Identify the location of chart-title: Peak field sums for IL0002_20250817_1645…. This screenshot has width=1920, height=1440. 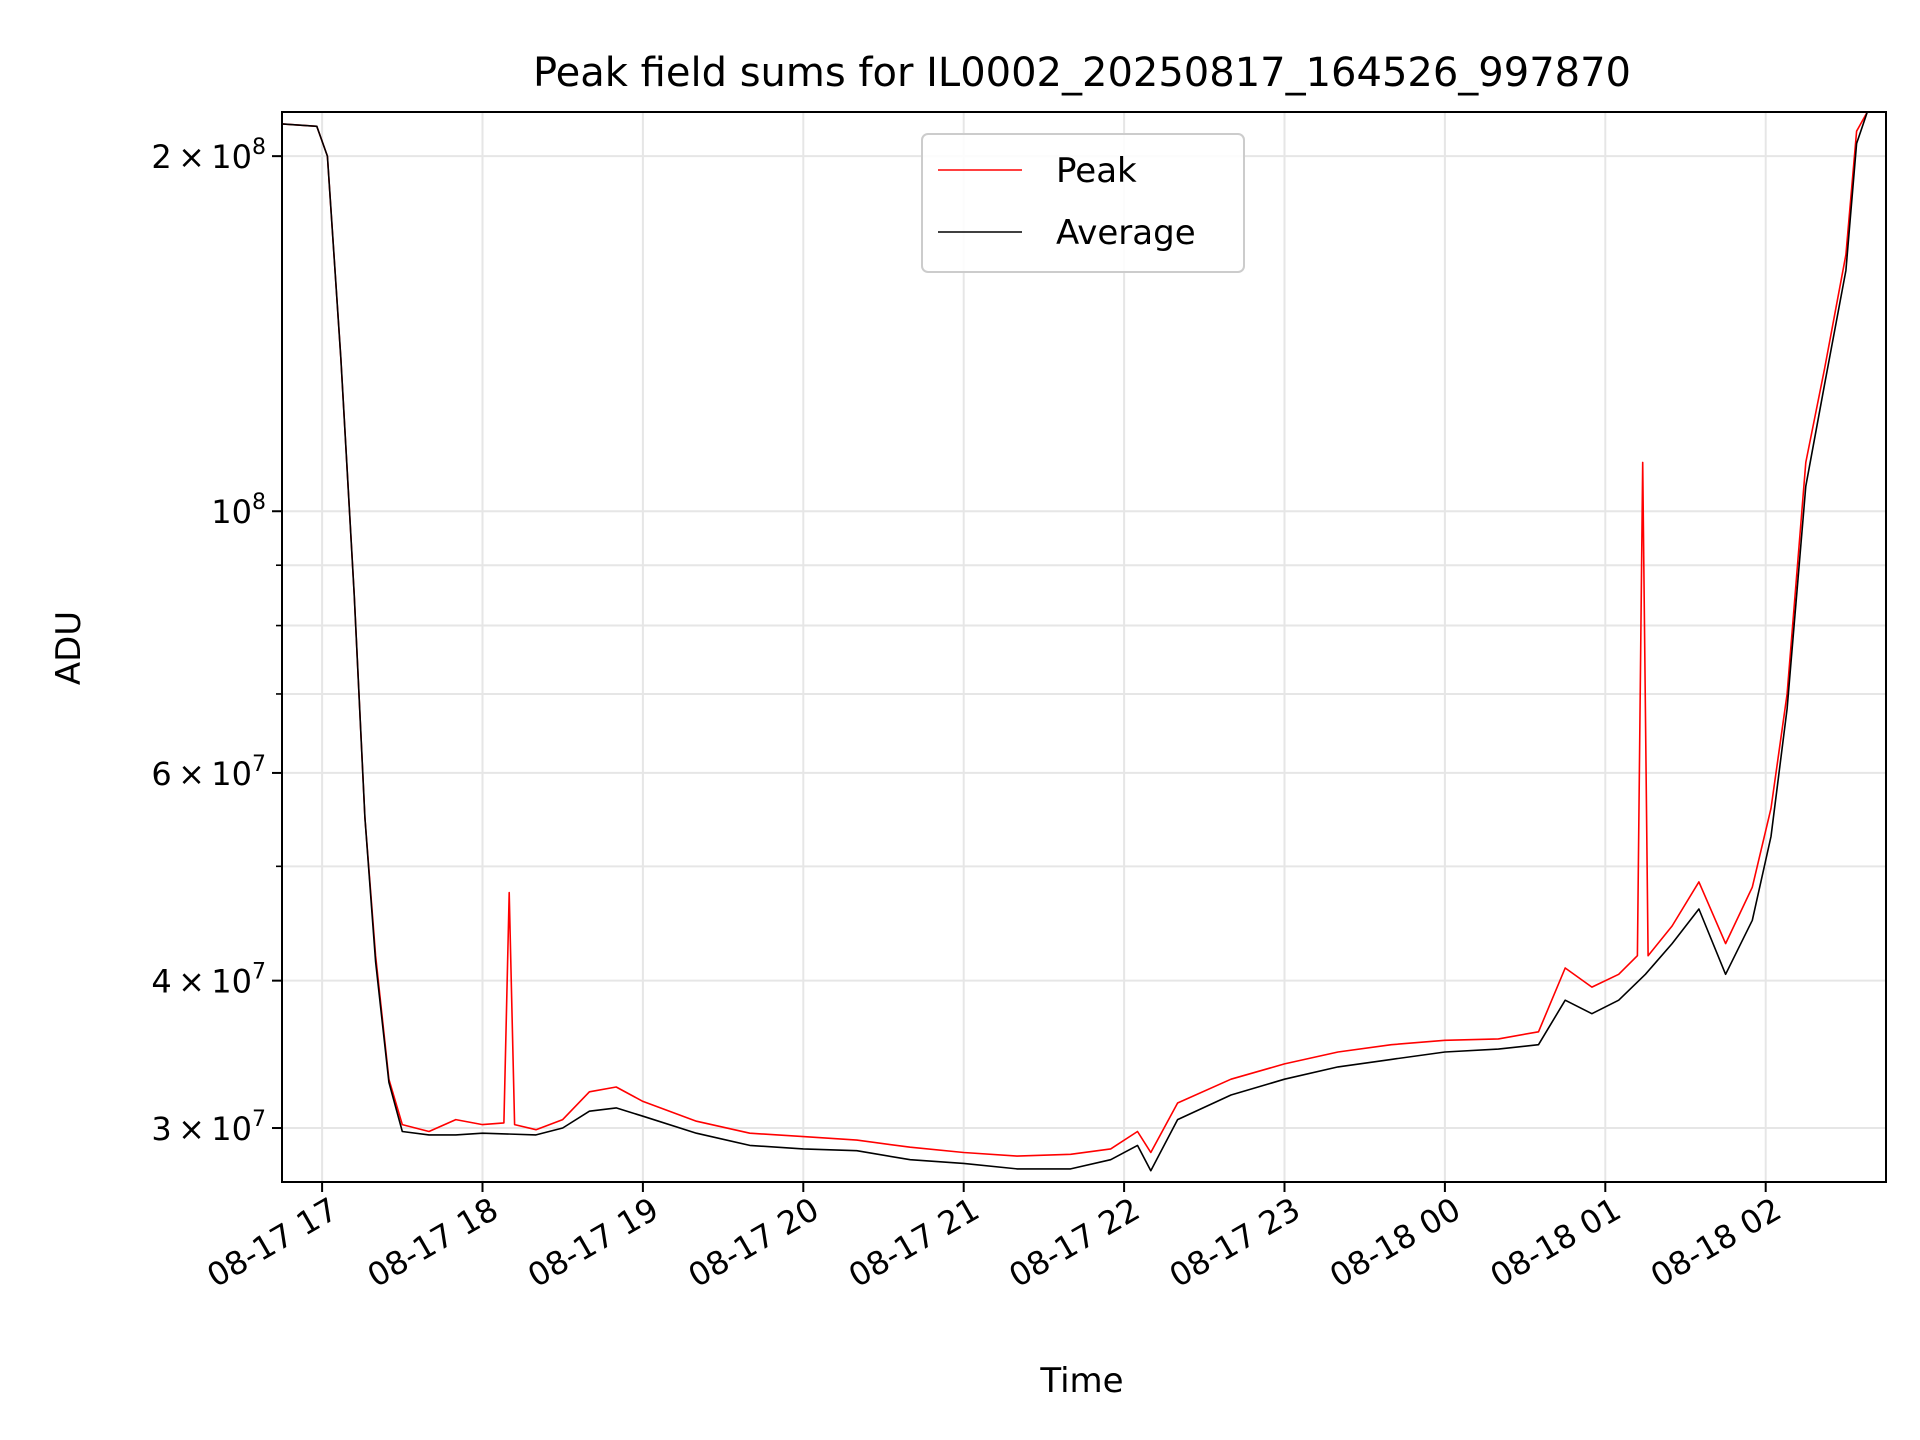
(1082, 73).